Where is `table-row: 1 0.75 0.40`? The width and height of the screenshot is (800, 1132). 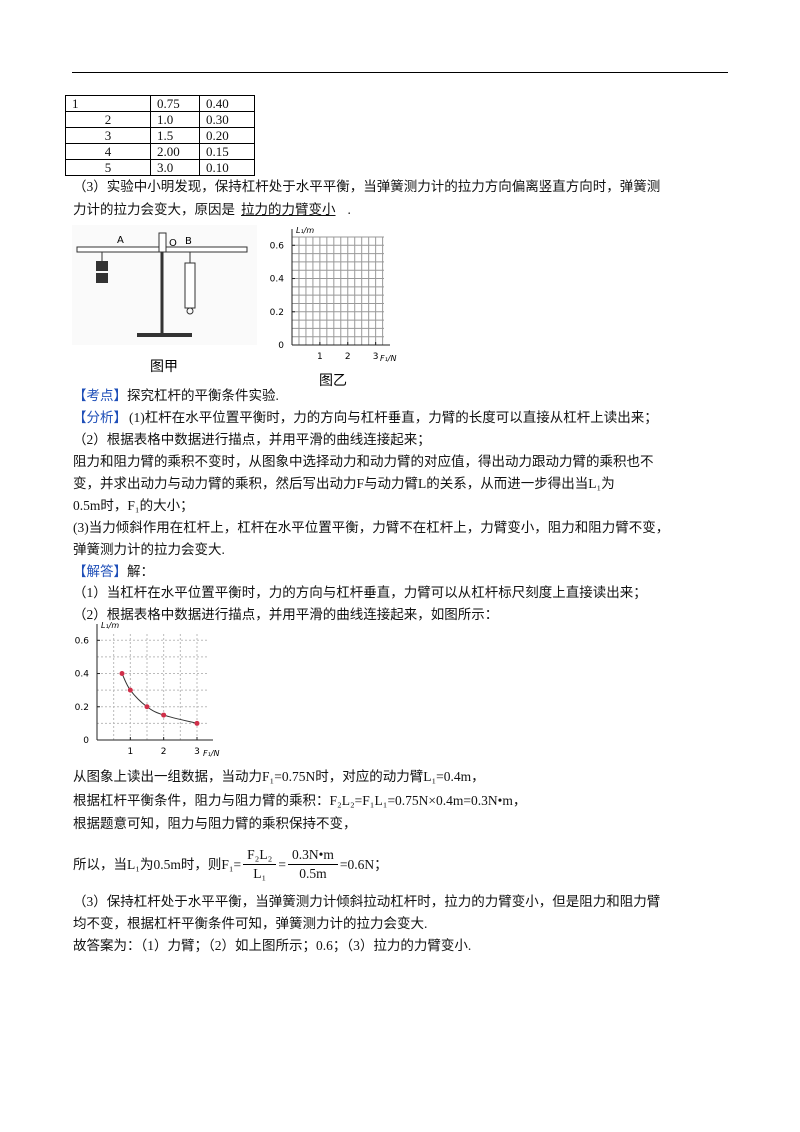
table-row: 1 0.75 0.40 is located at coordinates (160, 103).